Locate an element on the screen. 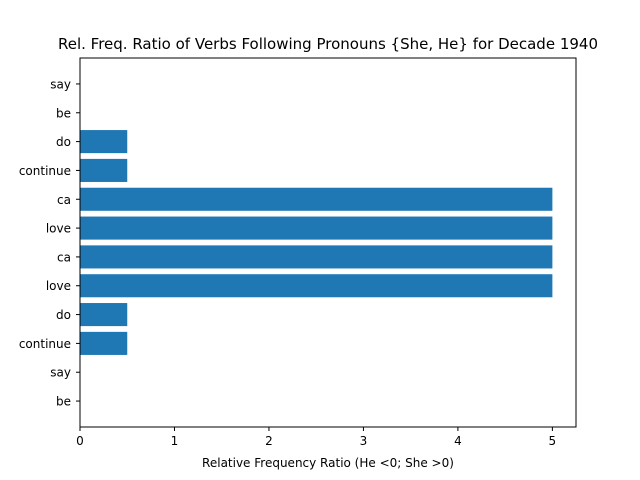 The height and width of the screenshot is (480, 640). y-tick-label-6: ca is located at coordinates (64, 257).